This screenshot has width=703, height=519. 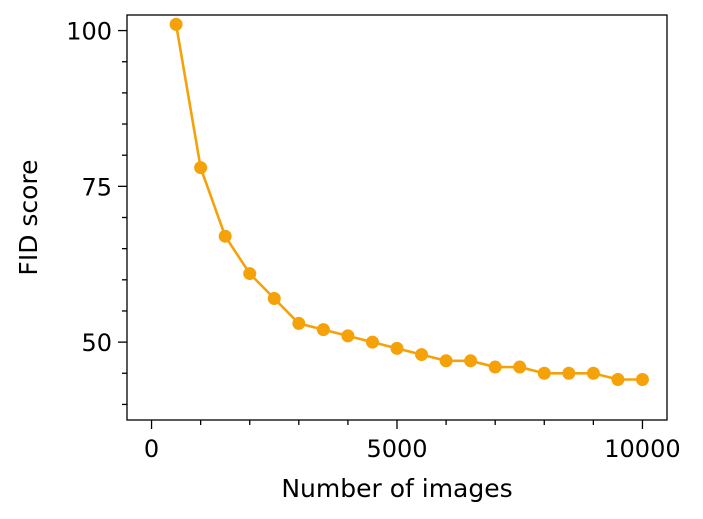 I want to click on x-tick-label: 10000, so click(x=642, y=449).